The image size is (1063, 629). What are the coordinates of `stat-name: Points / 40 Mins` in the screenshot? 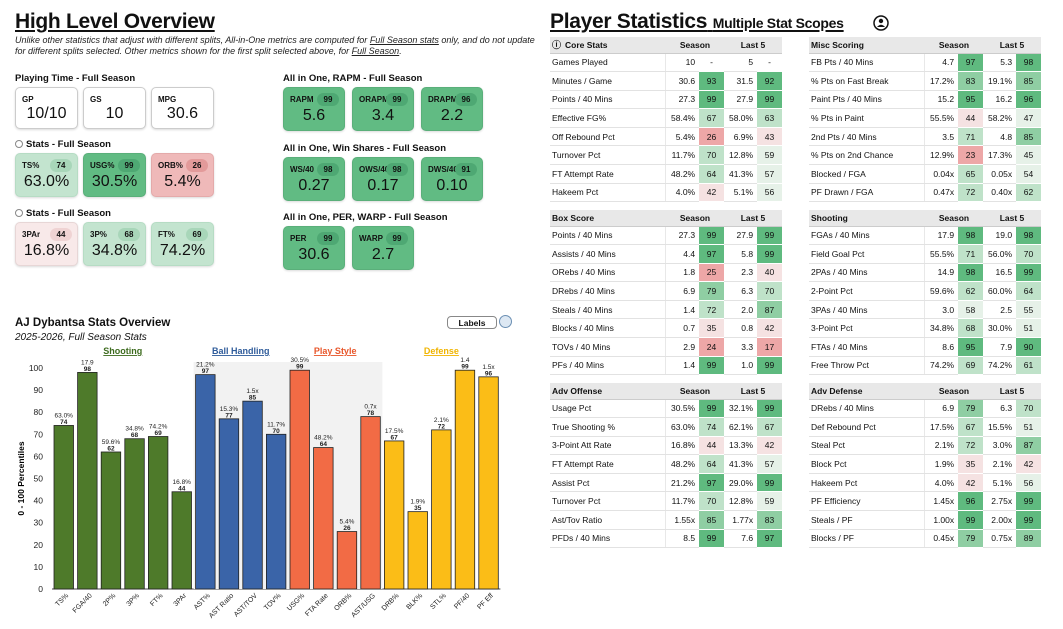 It's located at (608, 100).